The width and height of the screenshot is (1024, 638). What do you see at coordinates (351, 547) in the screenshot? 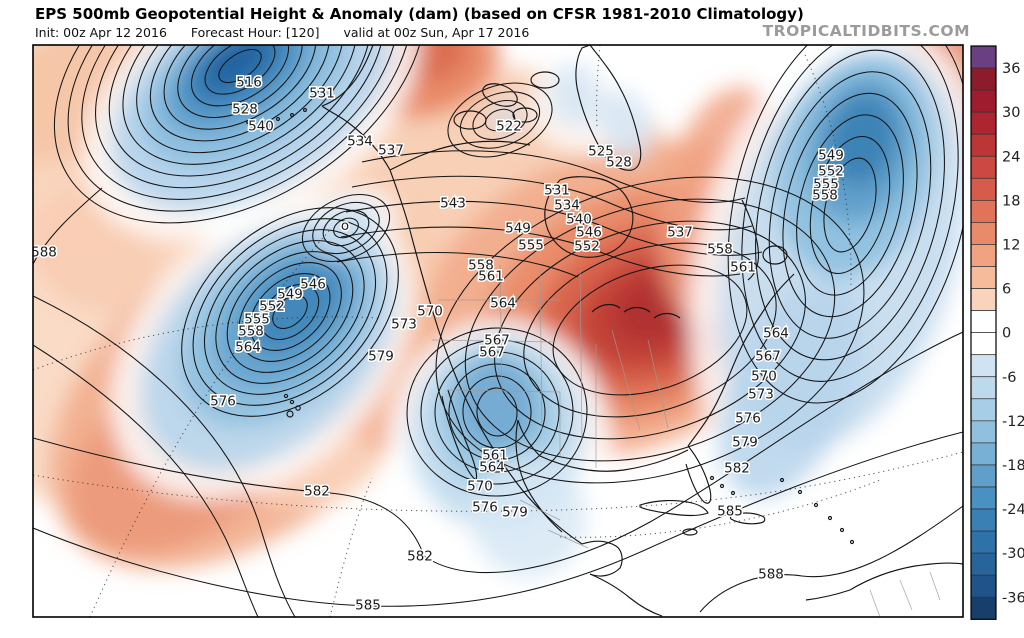
I see `graticule-line` at bounding box center [351, 547].